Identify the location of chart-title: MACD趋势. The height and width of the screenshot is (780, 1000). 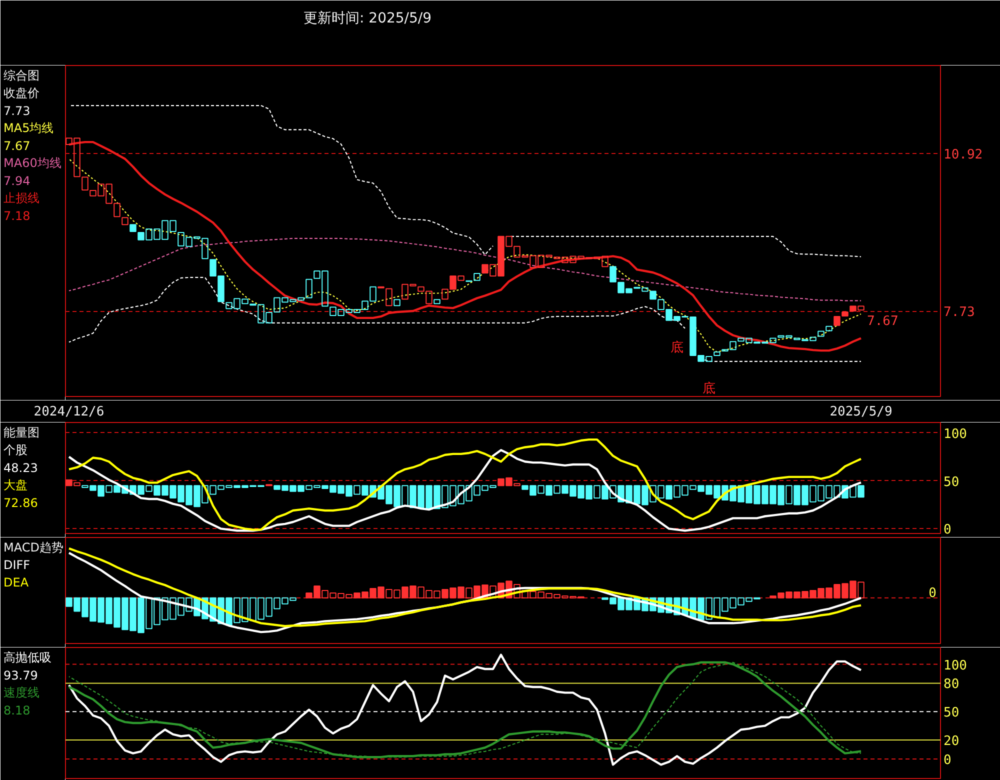
(34, 547).